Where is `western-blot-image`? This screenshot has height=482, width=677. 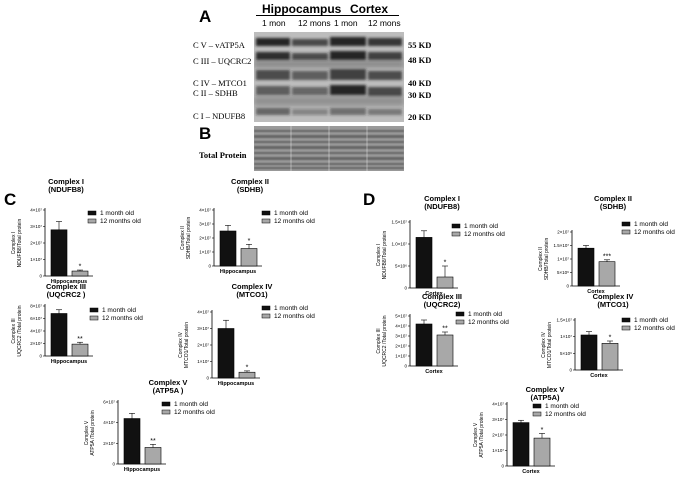 western-blot-image is located at coordinates (329, 77).